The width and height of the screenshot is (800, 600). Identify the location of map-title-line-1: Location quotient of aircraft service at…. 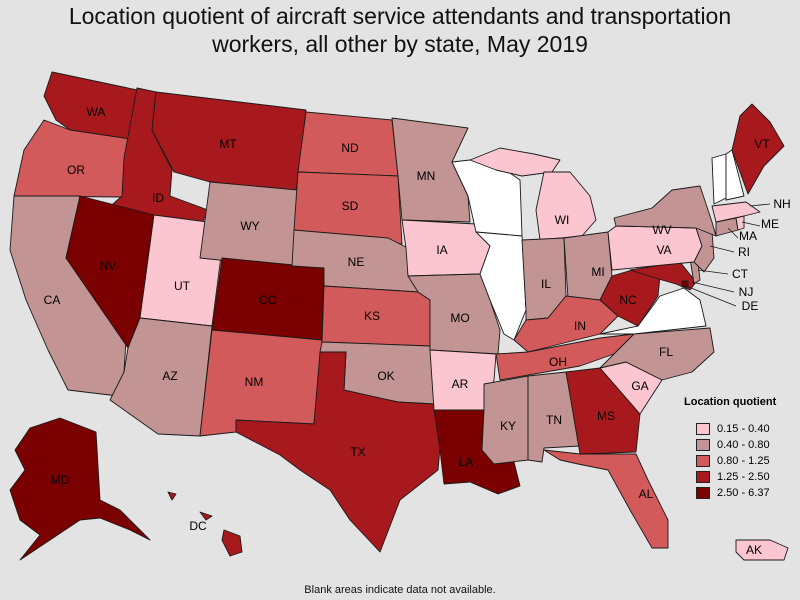
(400, 16).